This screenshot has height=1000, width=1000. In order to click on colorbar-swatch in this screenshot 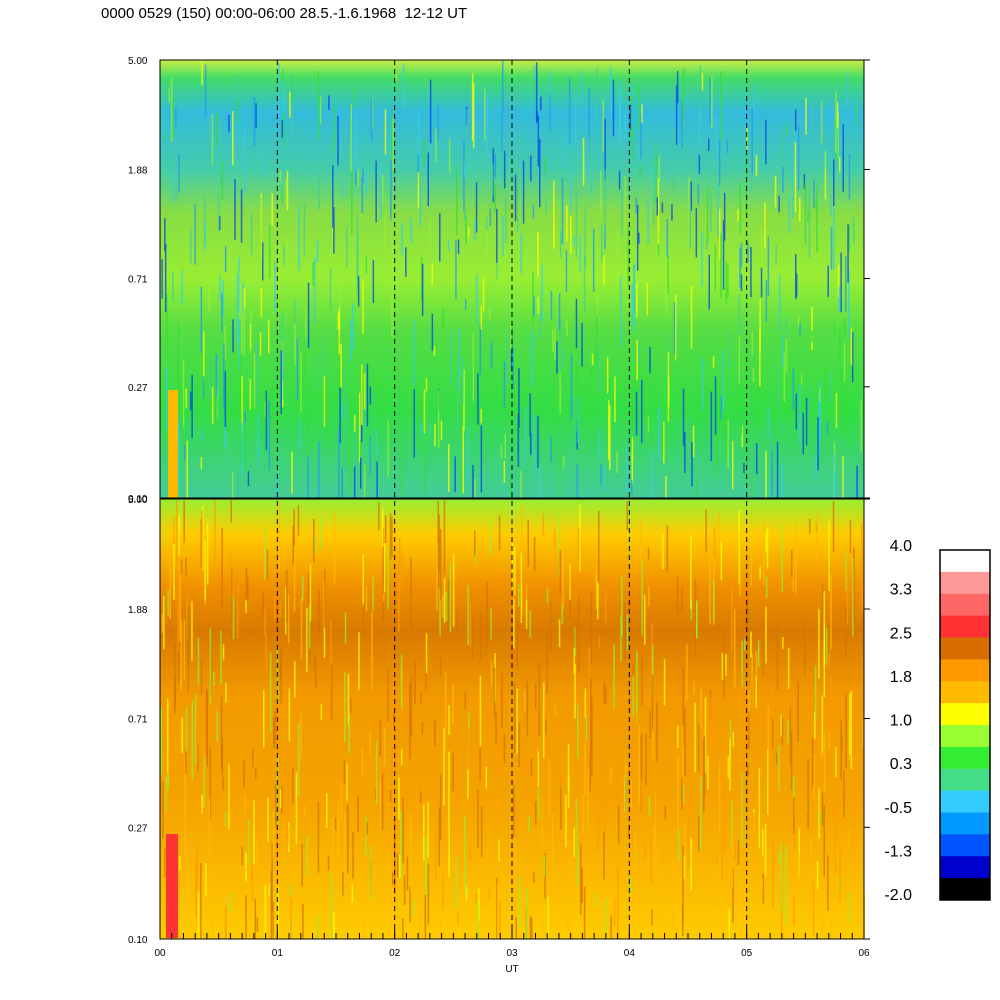, I will do `click(965, 583)`.